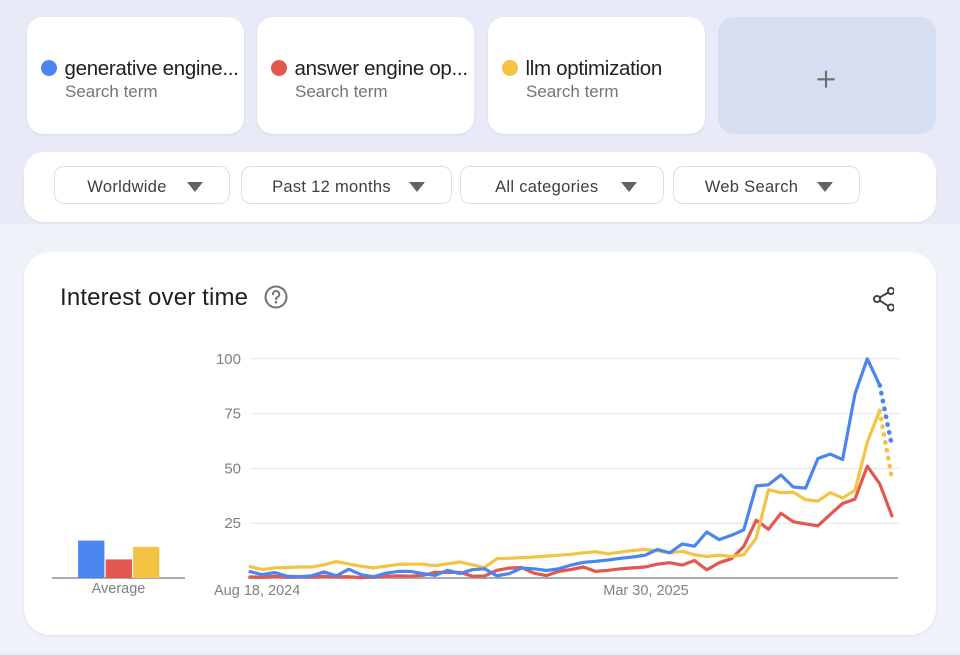 The height and width of the screenshot is (655, 960). Describe the element at coordinates (232, 468) in the screenshot. I see `svg-text: 50` at that location.